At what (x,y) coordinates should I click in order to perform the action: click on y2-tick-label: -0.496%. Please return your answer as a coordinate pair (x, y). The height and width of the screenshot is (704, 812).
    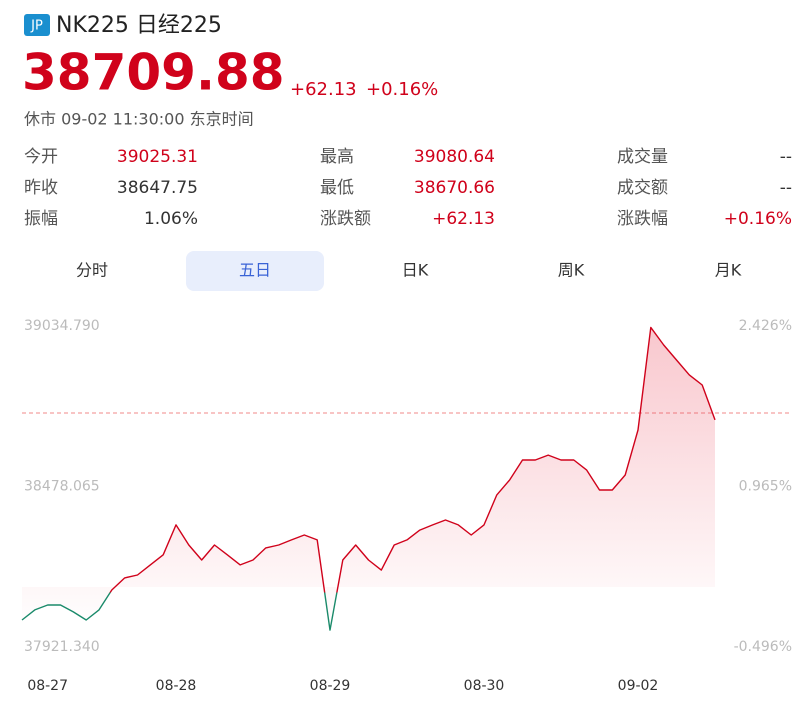
    Looking at the image, I should click on (763, 647).